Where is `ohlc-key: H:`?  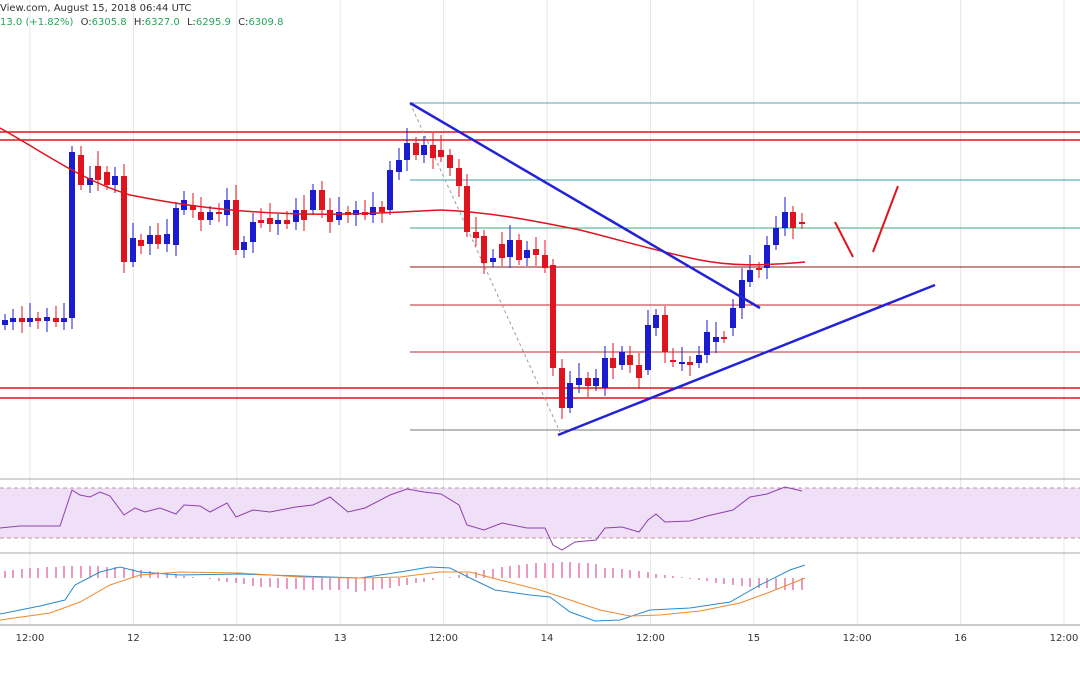
ohlc-key: H: is located at coordinates (139, 22).